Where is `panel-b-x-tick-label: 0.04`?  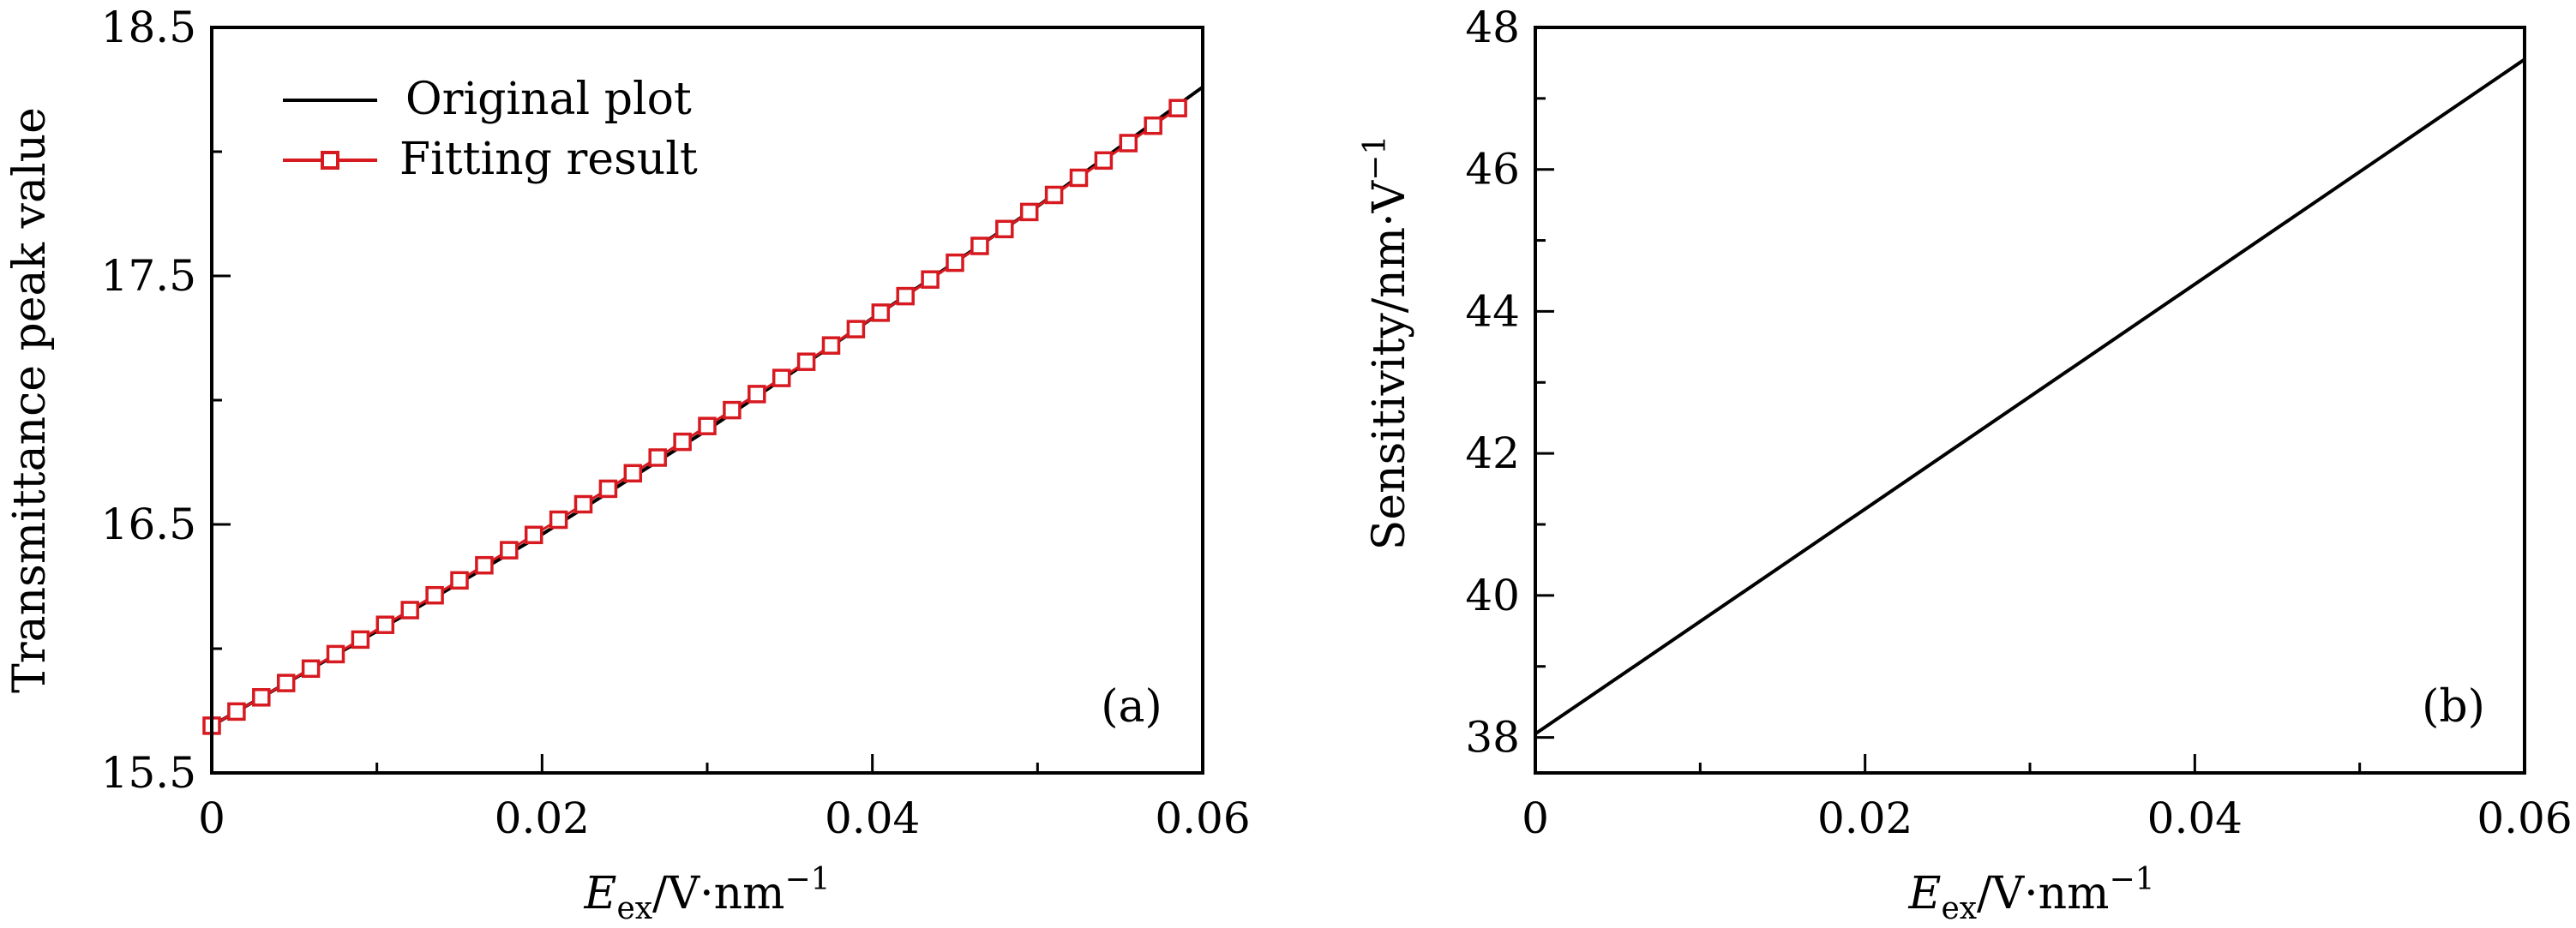 panel-b-x-tick-label: 0.04 is located at coordinates (2195, 818).